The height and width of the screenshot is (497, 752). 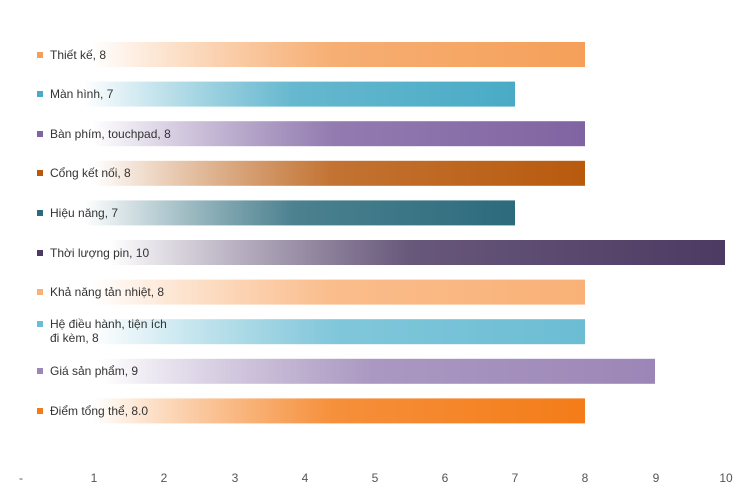 I want to click on x-tick-label: 4, so click(x=305, y=478).